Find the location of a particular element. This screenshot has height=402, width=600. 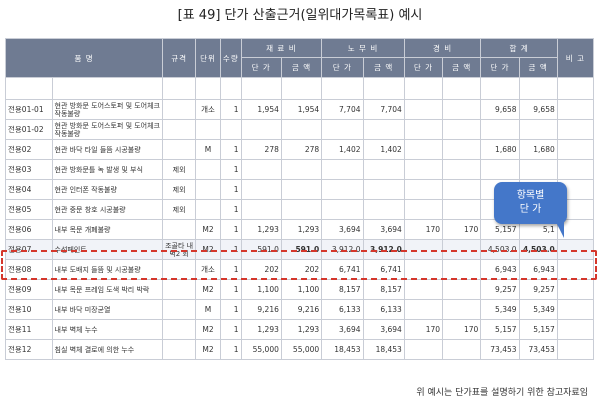

row-name: 내부 도배지 들뜸 및 시공불량 is located at coordinates (107, 269).